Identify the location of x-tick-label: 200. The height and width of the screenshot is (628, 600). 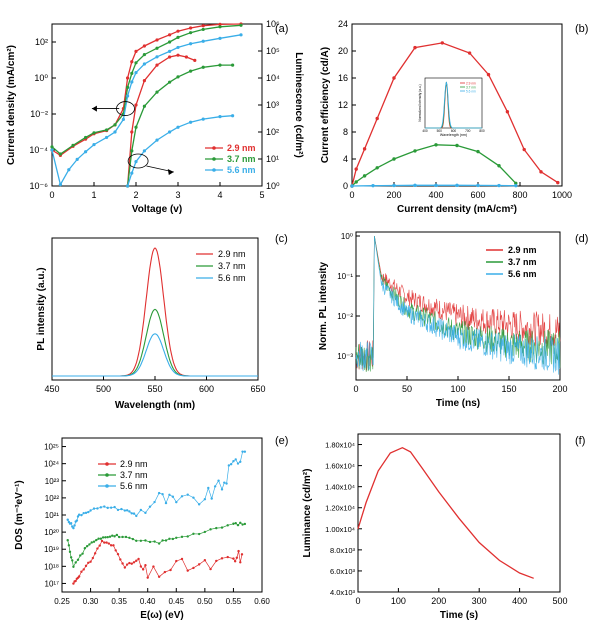
(559, 389).